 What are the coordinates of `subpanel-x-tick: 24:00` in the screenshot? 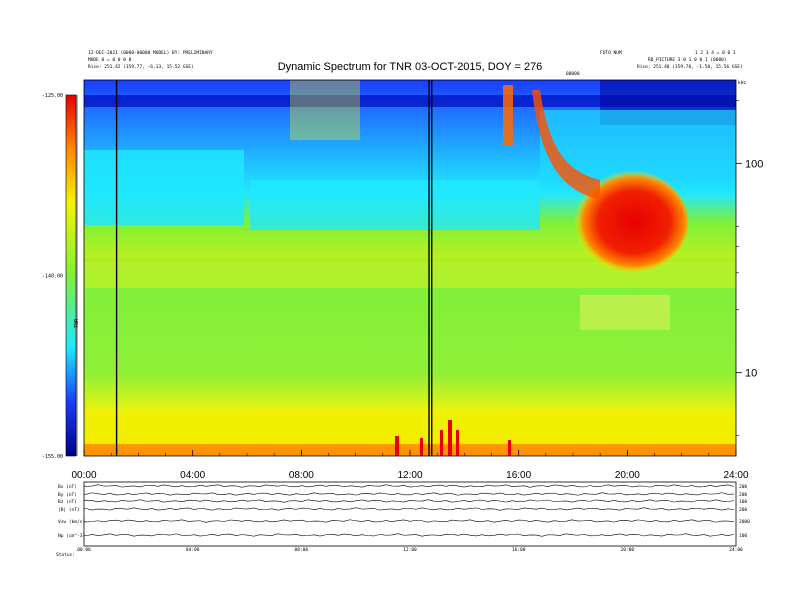 It's located at (736, 550).